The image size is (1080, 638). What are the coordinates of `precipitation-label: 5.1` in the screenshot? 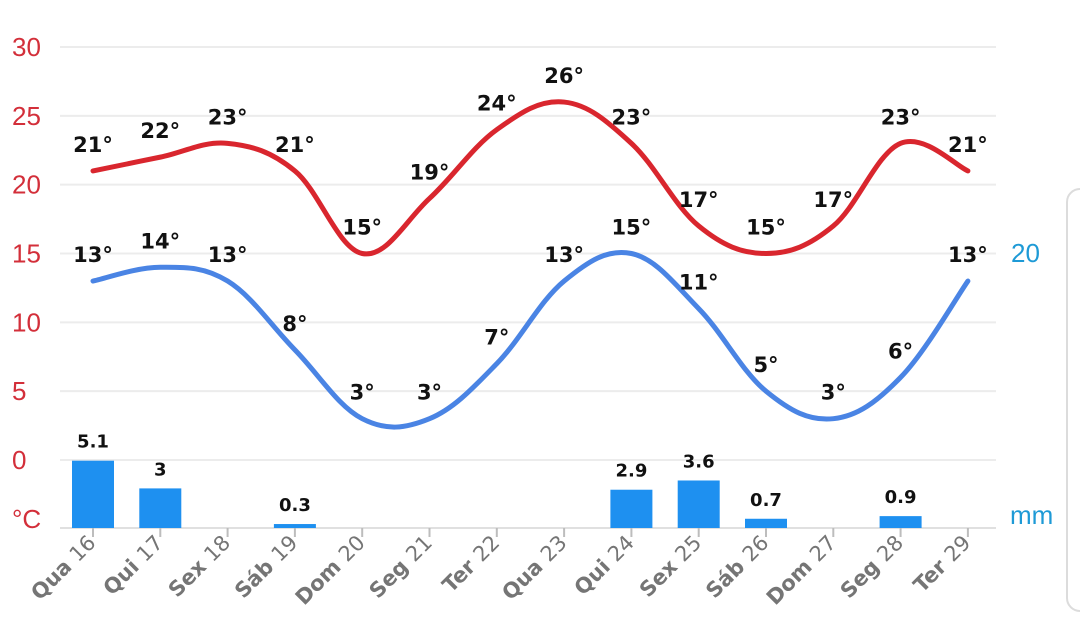 It's located at (93, 442).